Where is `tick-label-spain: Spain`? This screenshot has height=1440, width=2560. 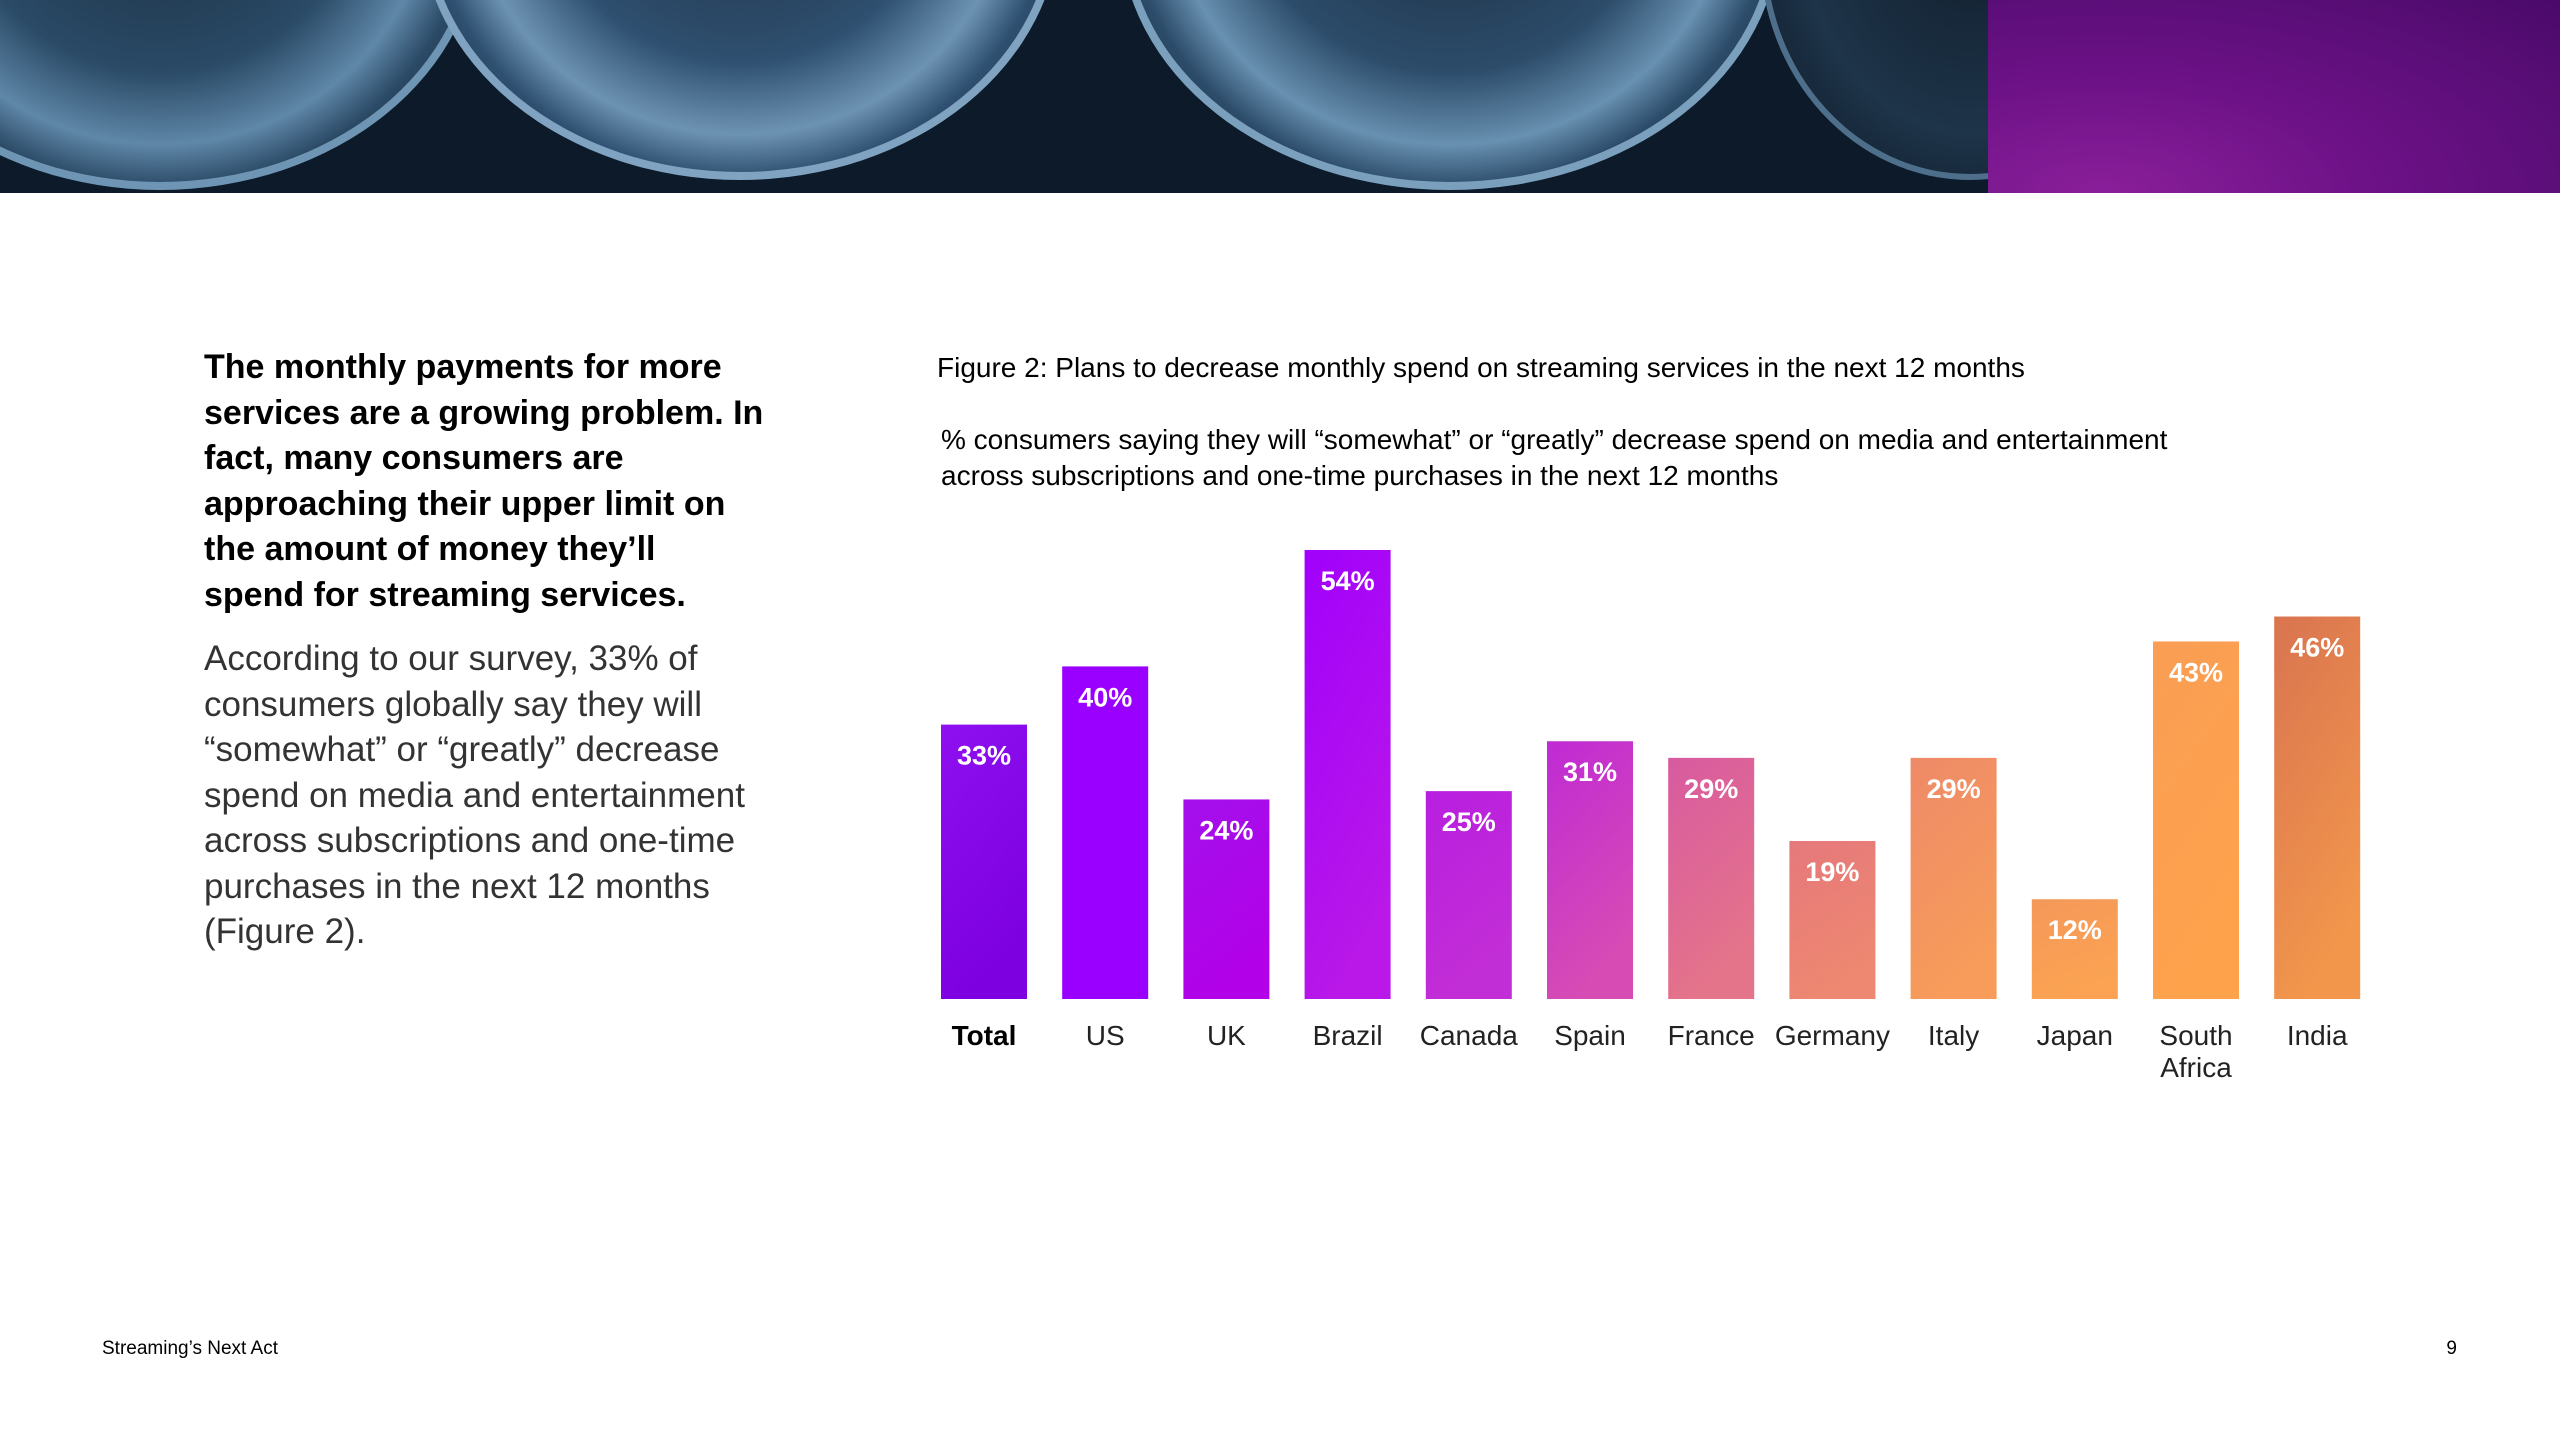
tick-label-spain: Spain is located at coordinates (1590, 1035).